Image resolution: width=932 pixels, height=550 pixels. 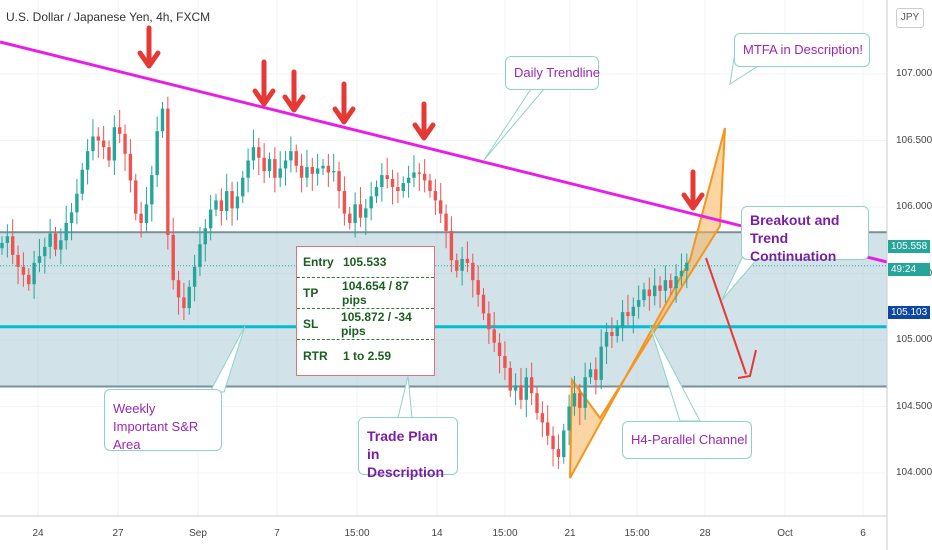 I want to click on x-tick-label: 24, so click(x=38, y=533).